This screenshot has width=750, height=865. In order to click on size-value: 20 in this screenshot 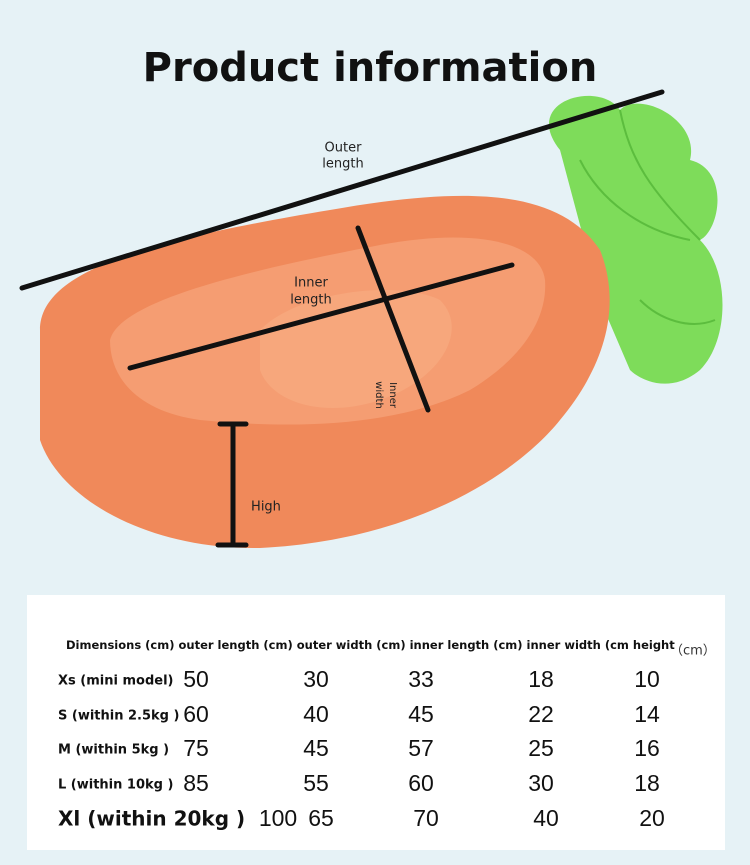, I will do `click(652, 818)`.